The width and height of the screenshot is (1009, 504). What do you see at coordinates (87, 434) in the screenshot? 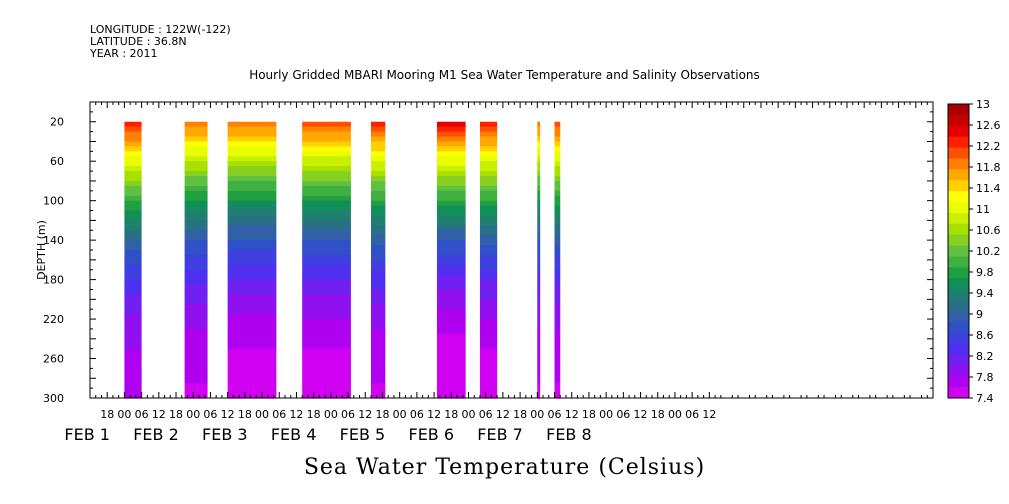
I see `date-label: FEB 1` at bounding box center [87, 434].